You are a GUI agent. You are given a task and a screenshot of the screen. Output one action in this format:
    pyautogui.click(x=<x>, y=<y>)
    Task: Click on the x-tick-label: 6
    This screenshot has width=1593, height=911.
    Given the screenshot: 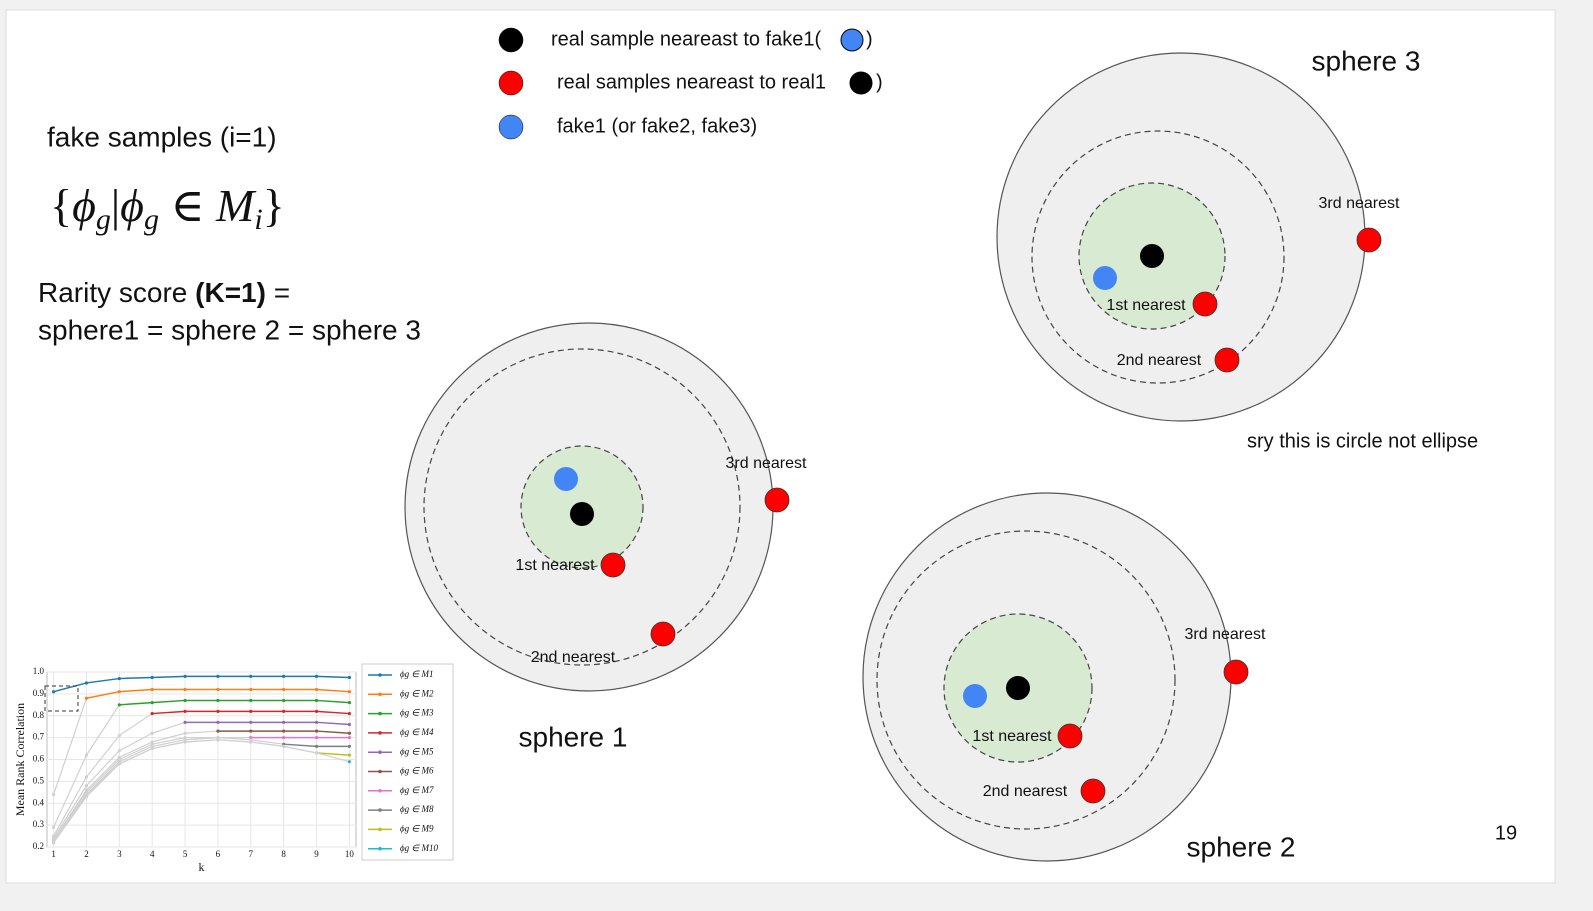 What is the action you would take?
    pyautogui.click(x=218, y=854)
    